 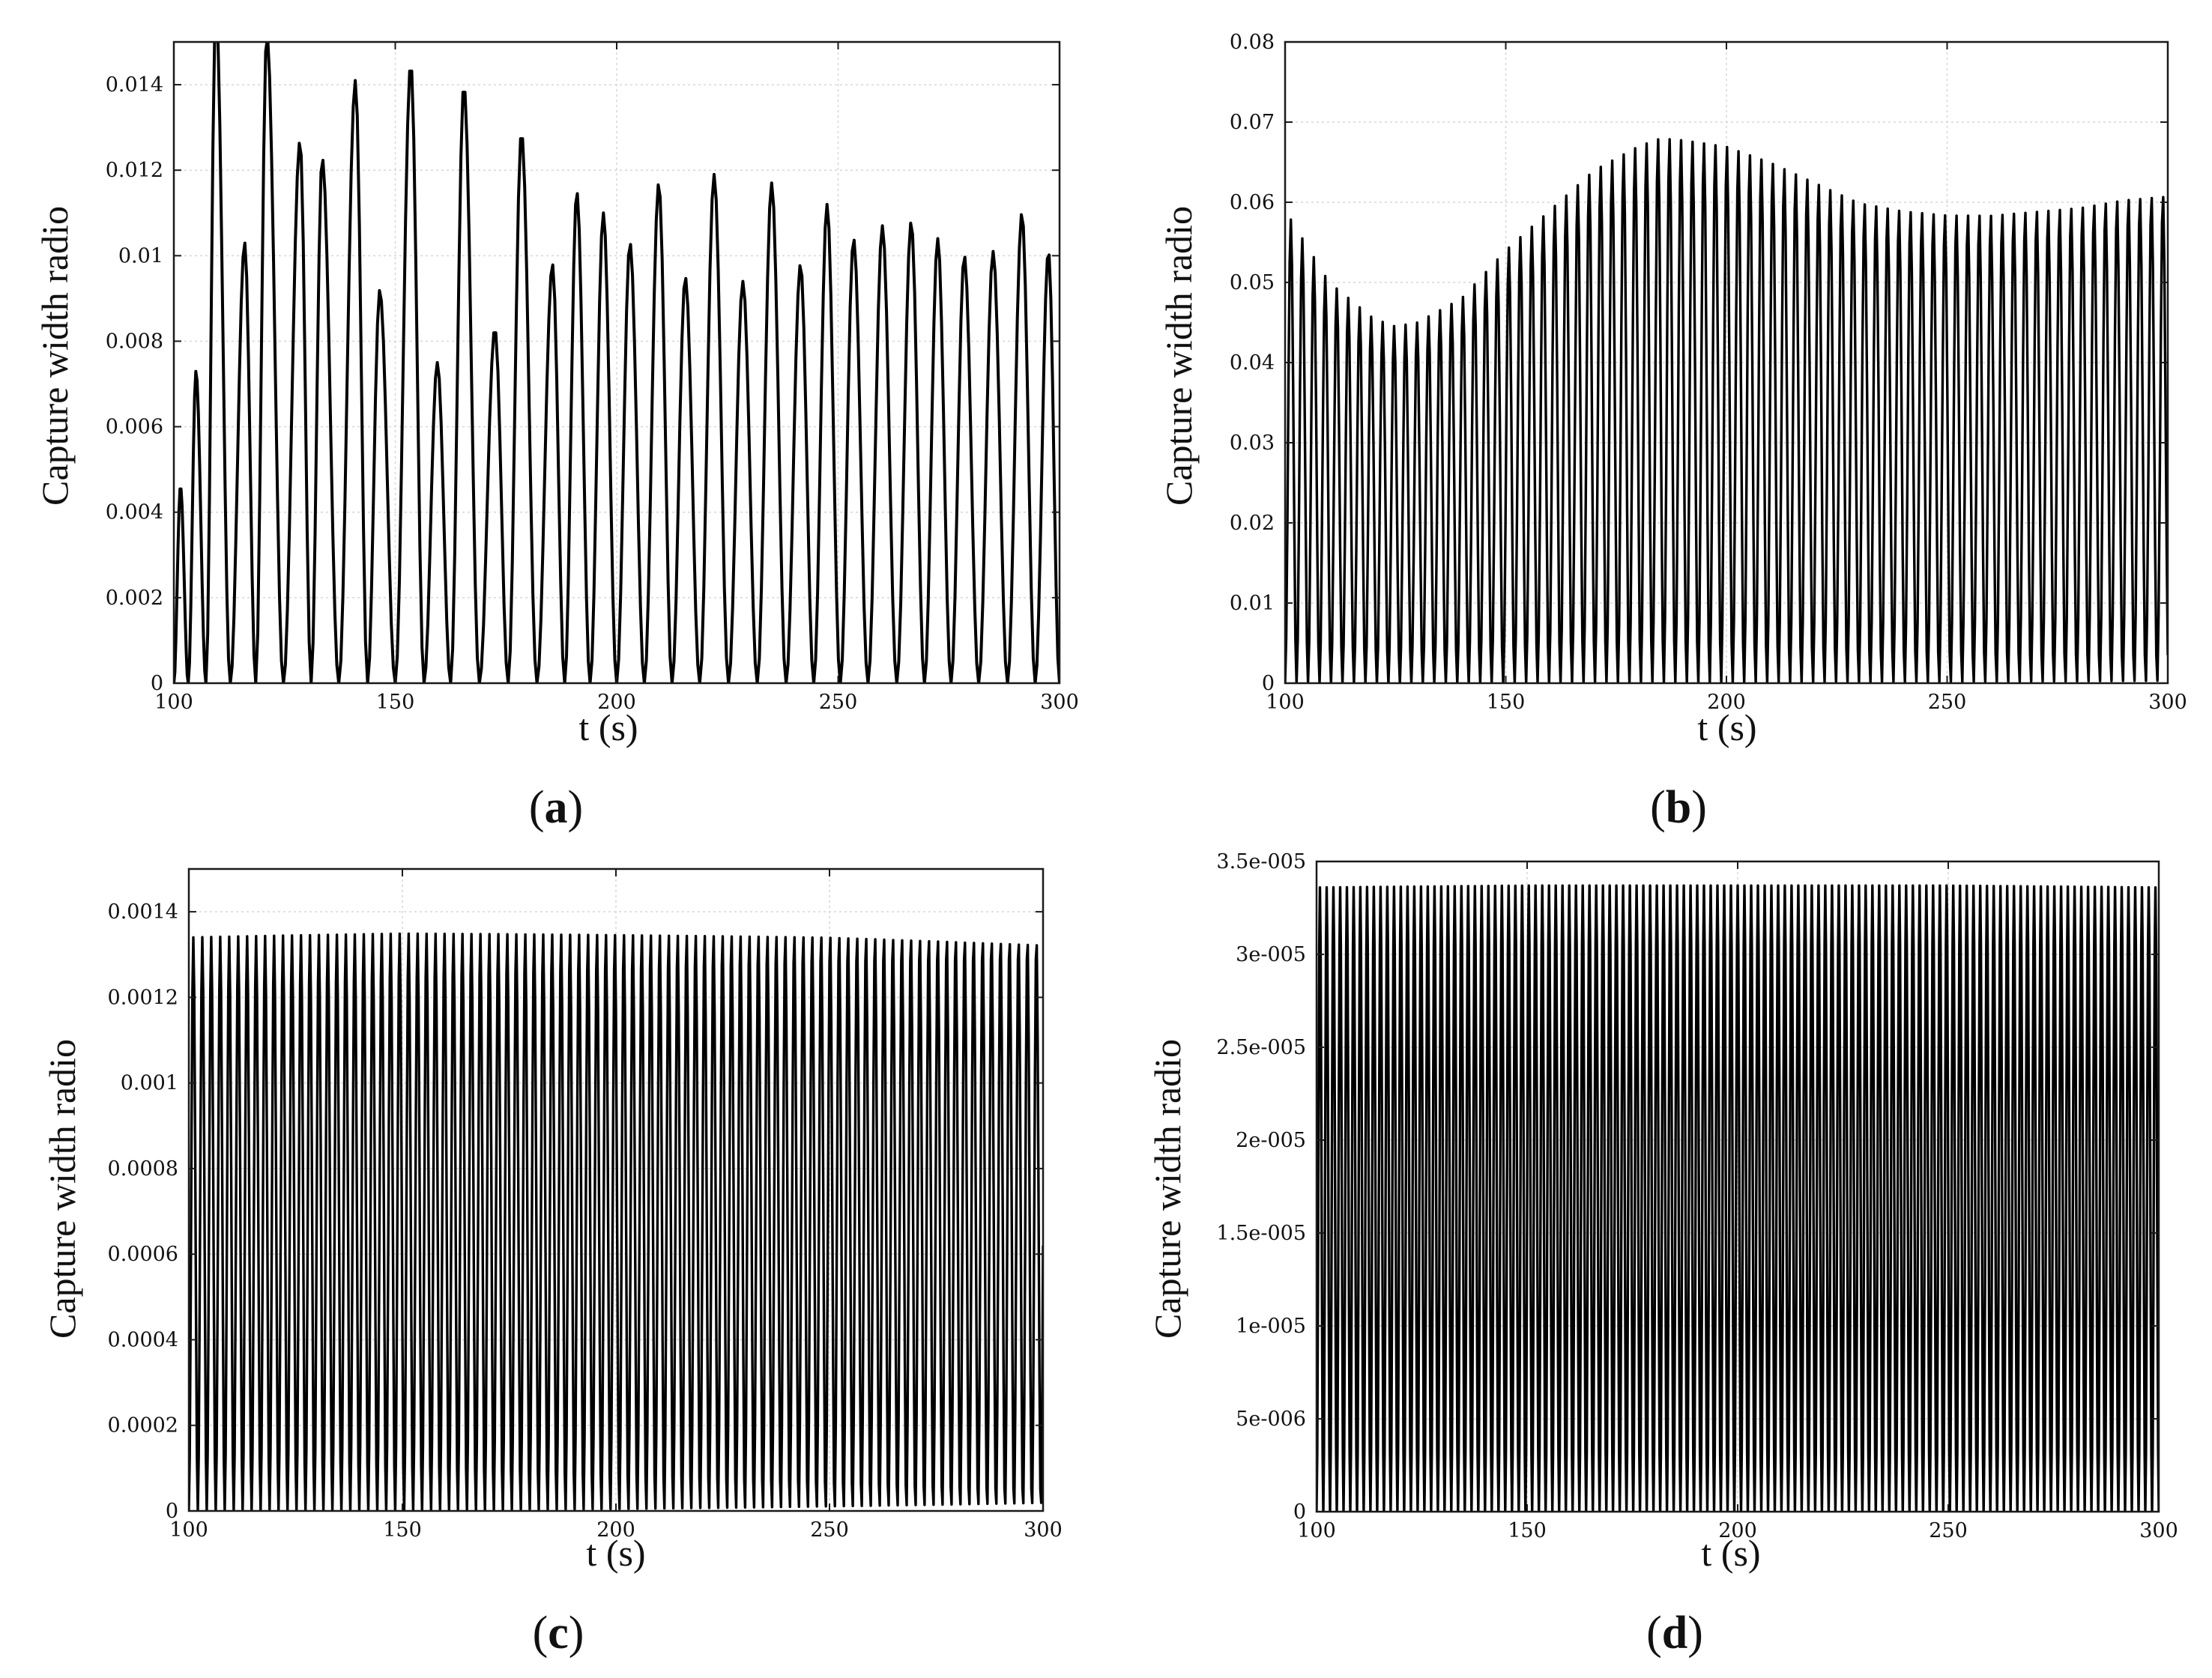 I want to click on panel-caption: (c), so click(x=559, y=1633).